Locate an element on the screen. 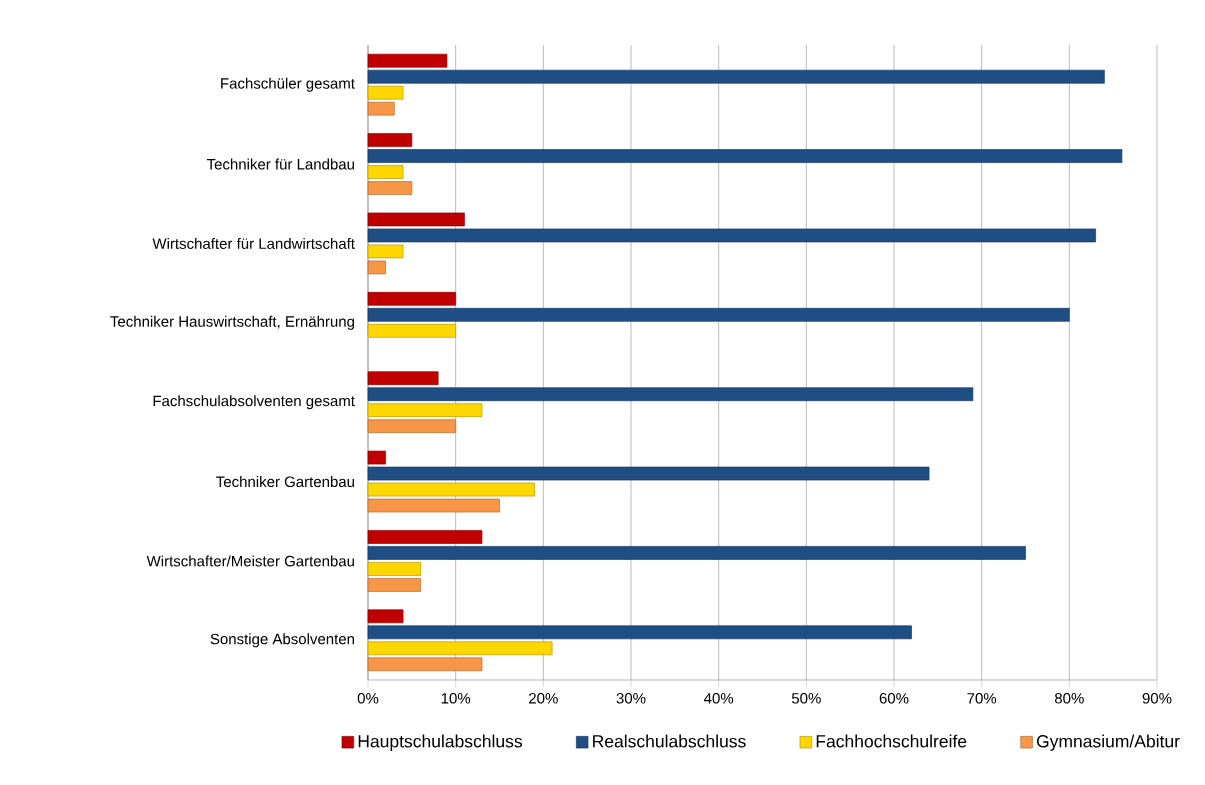 Image resolution: width=1205 pixels, height=785 pixels. x-tick-label: 50% is located at coordinates (806, 698).